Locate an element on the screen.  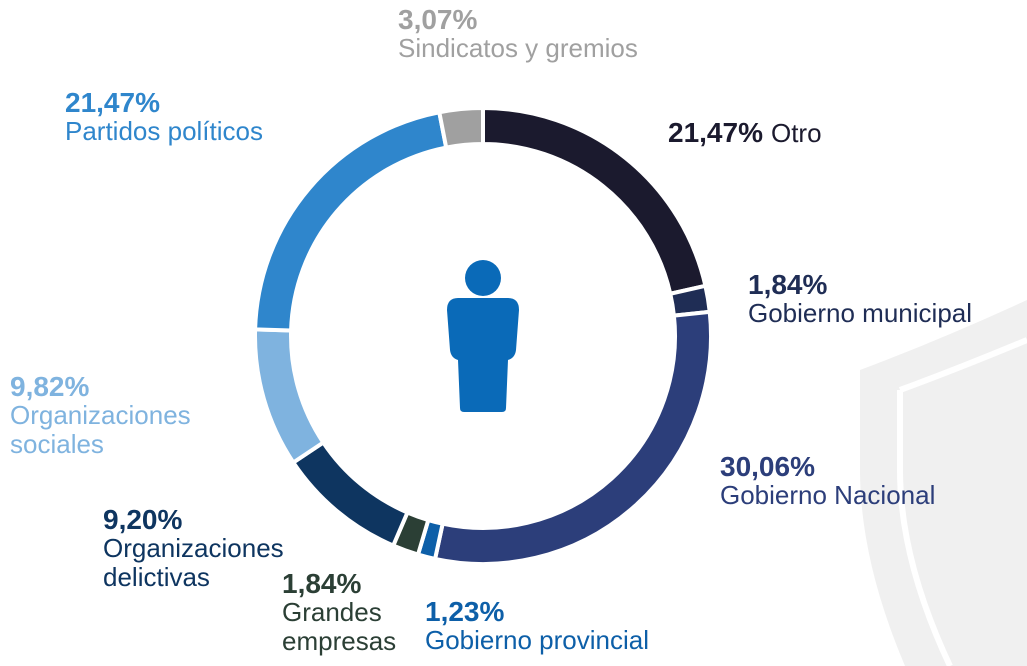
person-body is located at coordinates (483, 355).